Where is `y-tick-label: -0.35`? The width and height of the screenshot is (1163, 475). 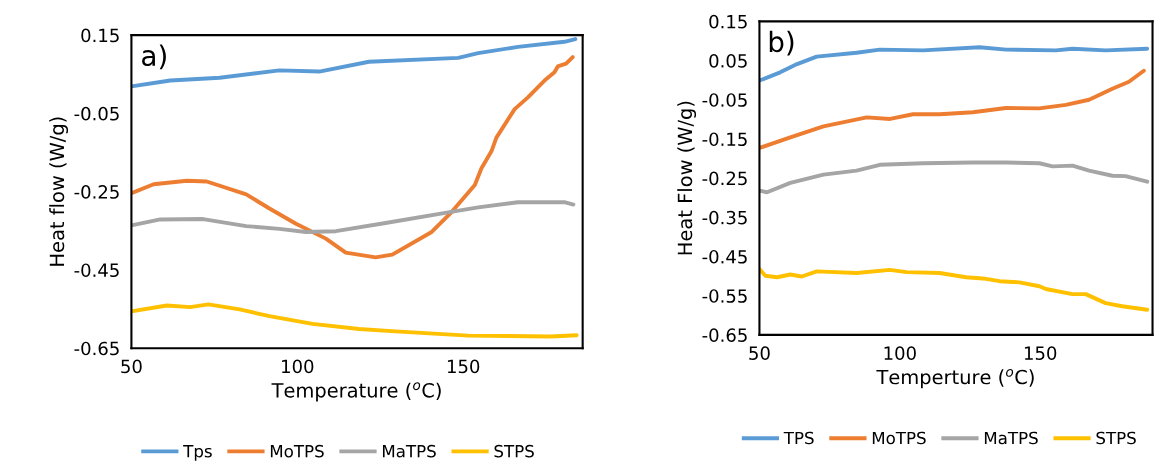 y-tick-label: -0.35 is located at coordinates (724, 217).